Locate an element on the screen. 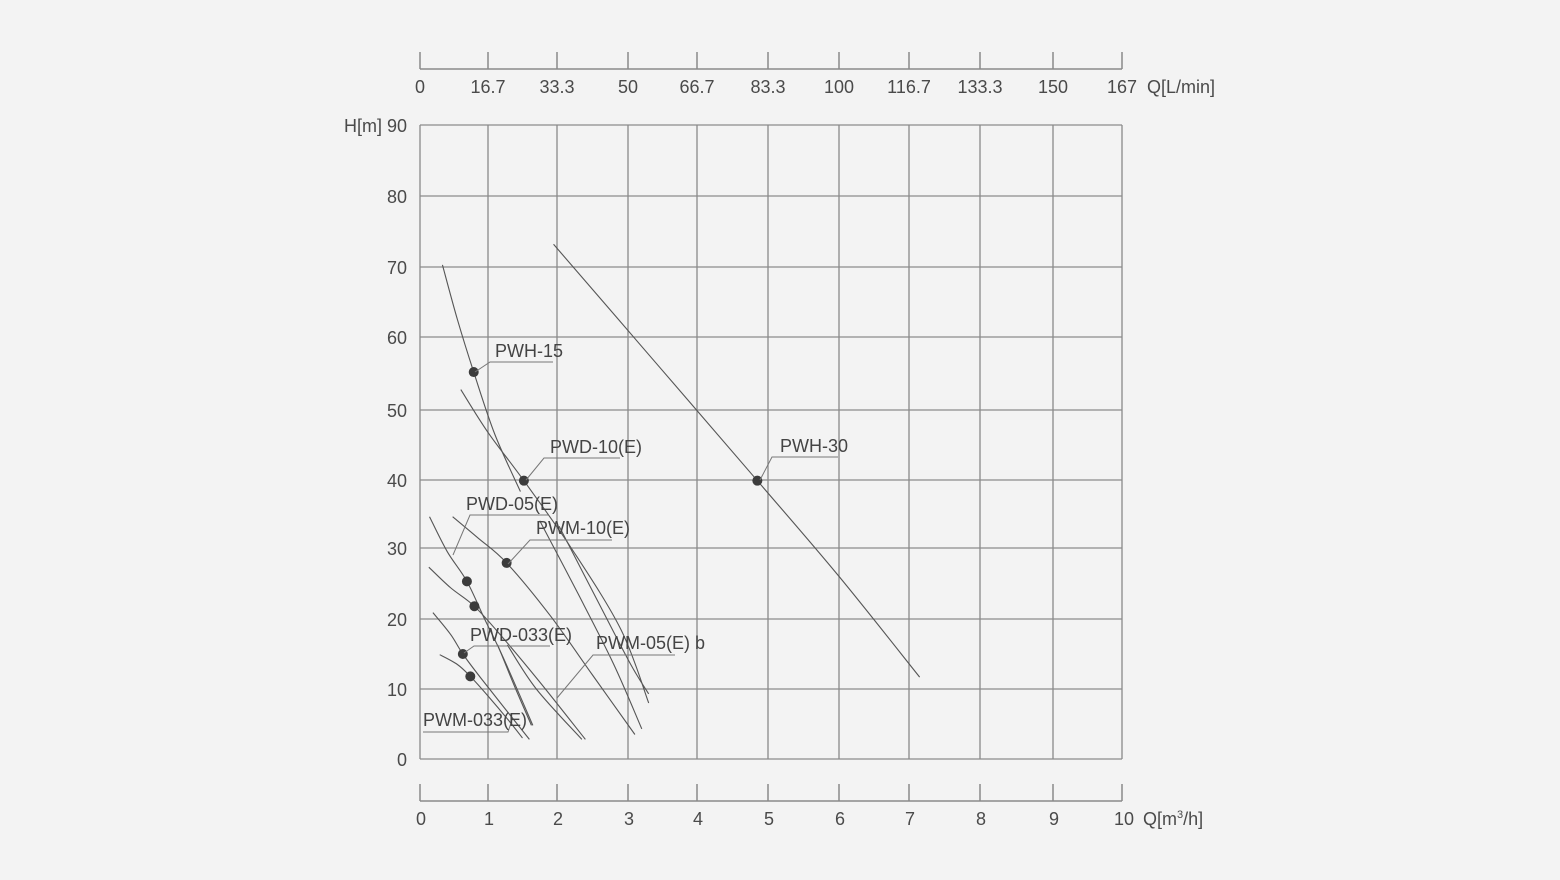 This screenshot has width=1560, height=880. y-axis-tick-label: 60 is located at coordinates (397, 338).